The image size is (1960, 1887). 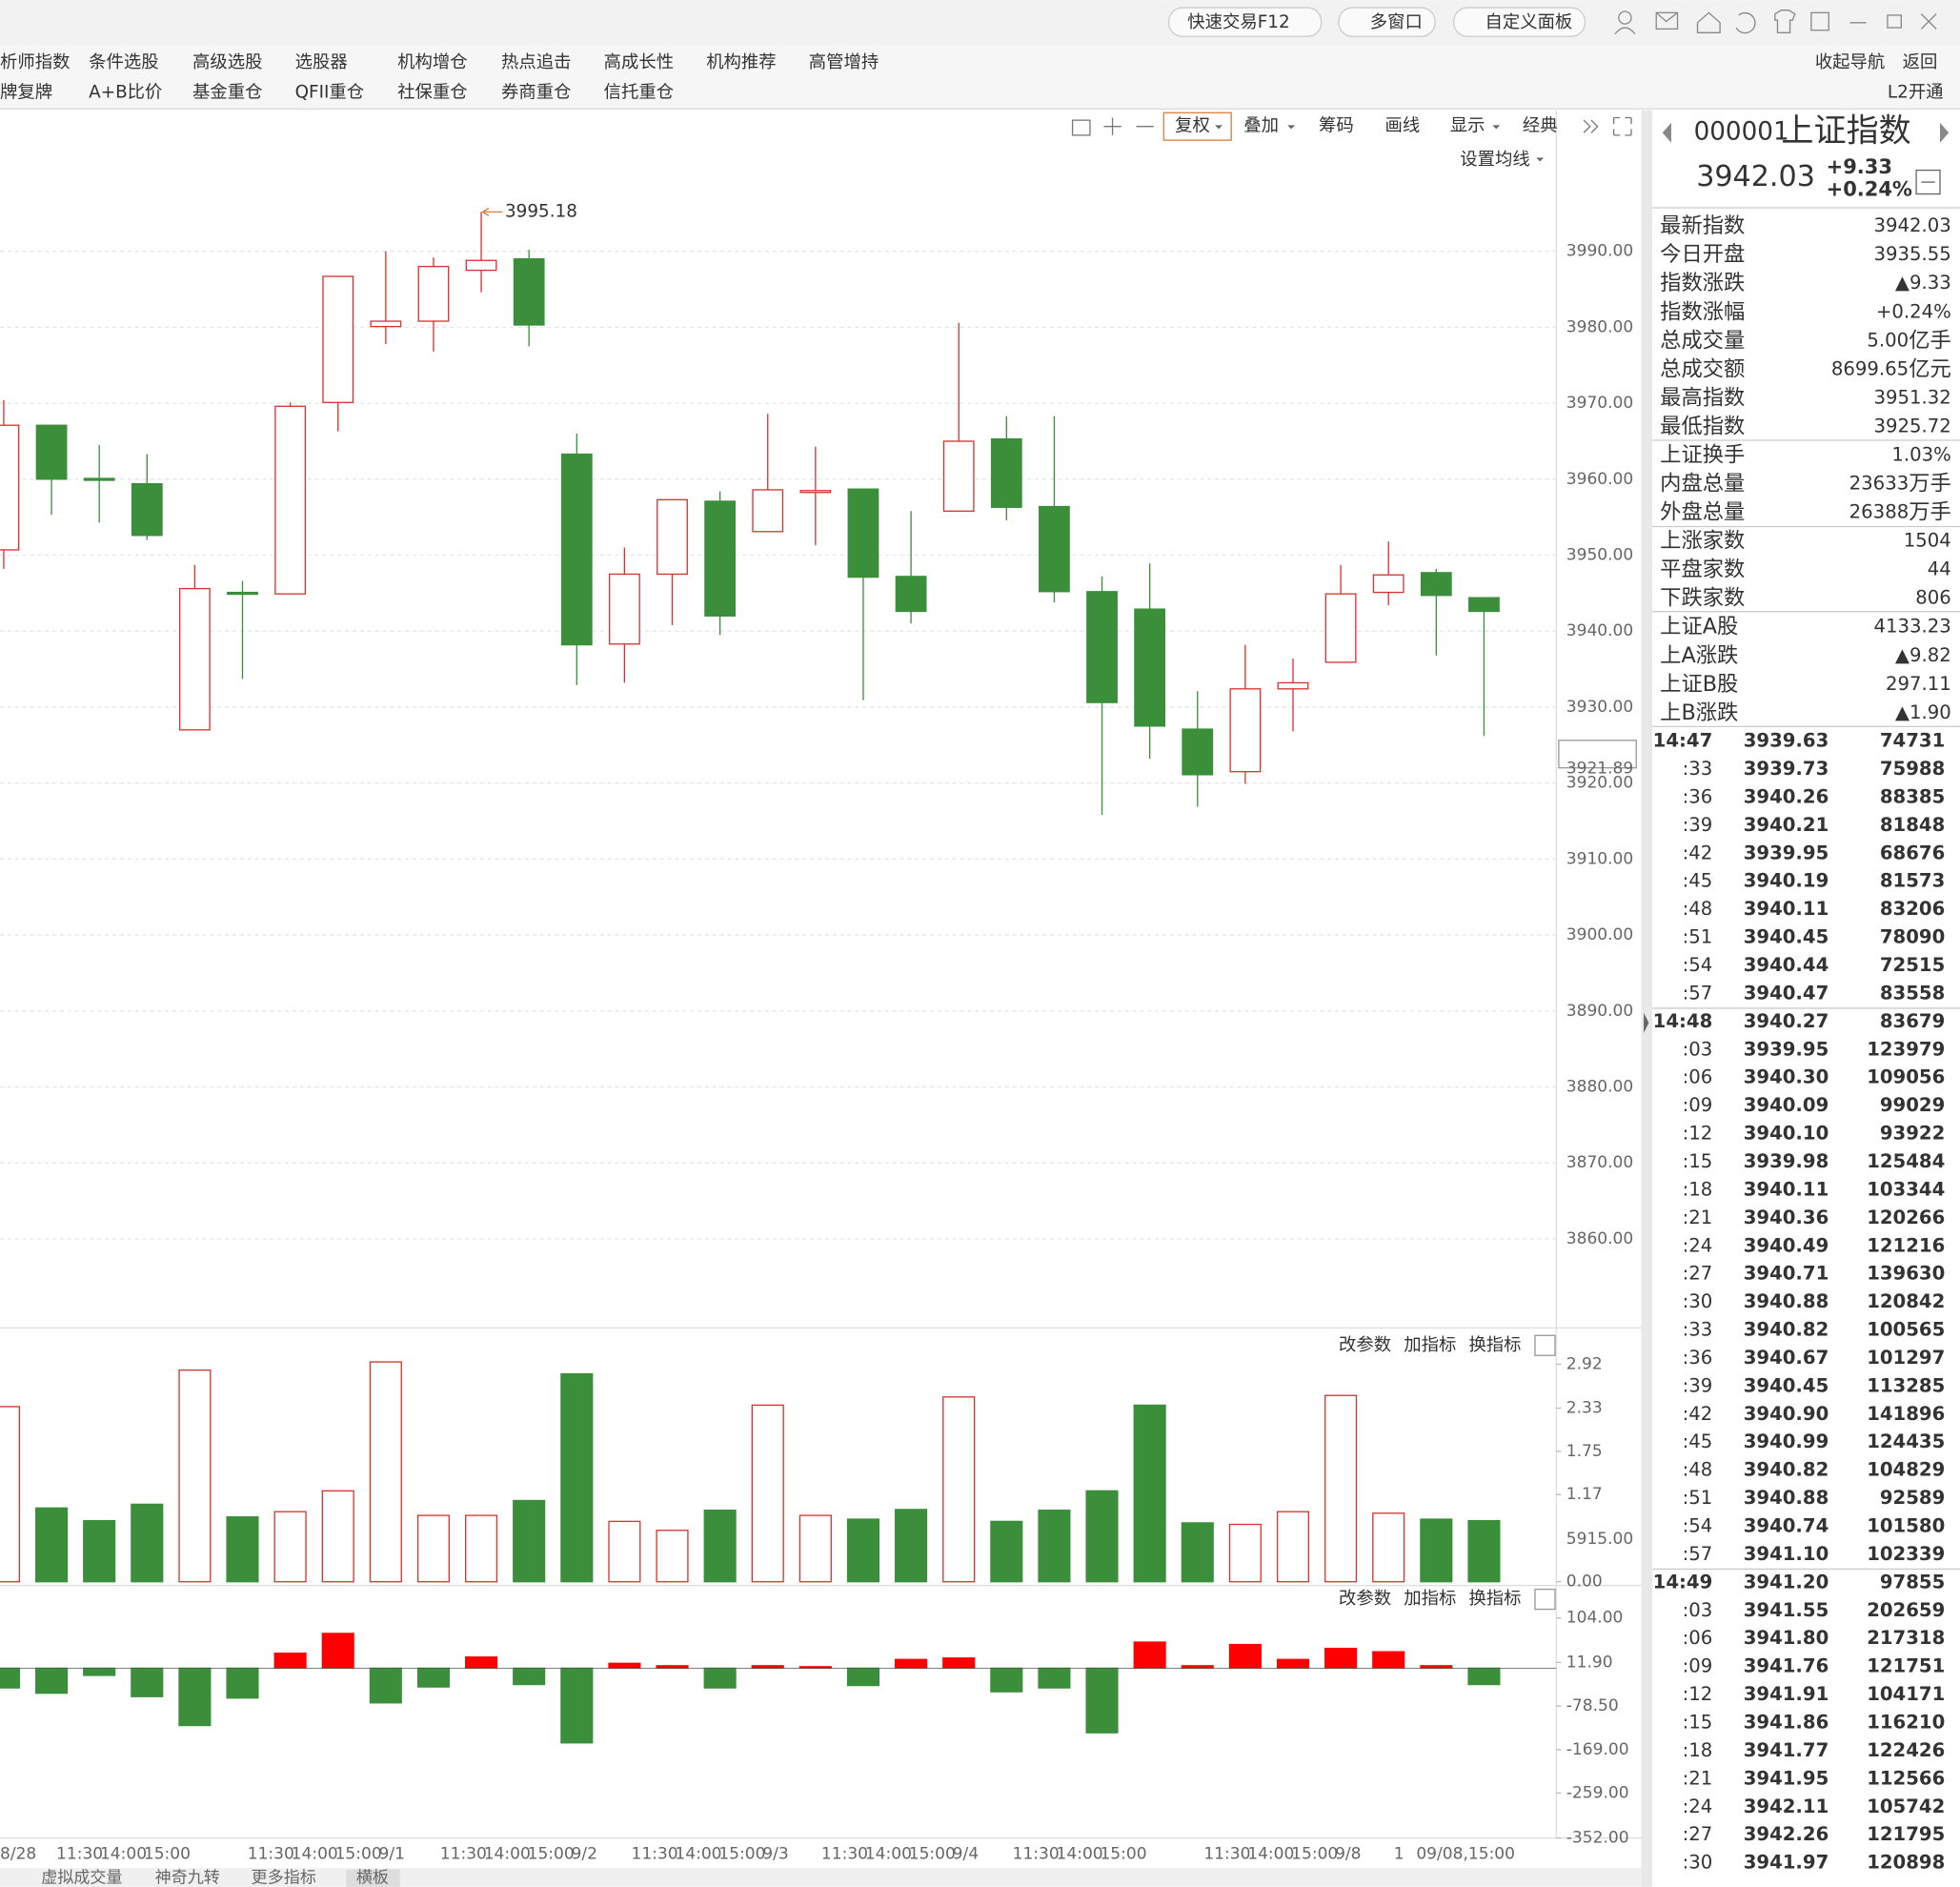 I want to click on tick-volume: 121795, so click(x=1906, y=1834).